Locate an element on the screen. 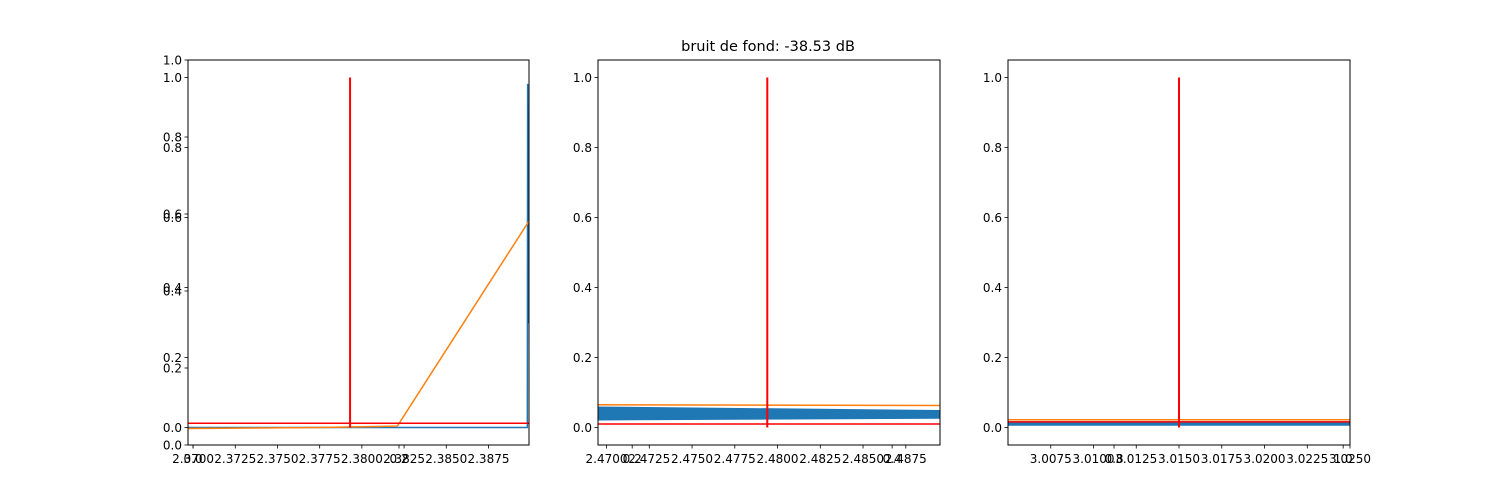 The height and width of the screenshot is (500, 1500). x-tick-label: 2.3800 is located at coordinates (362, 459).